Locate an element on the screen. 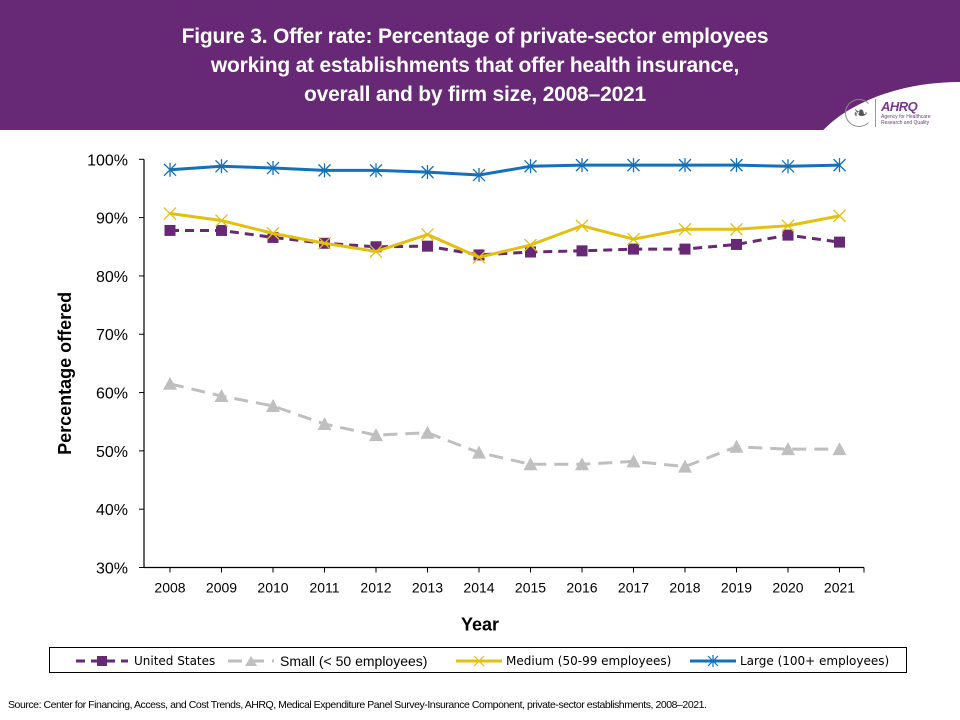 The image size is (960, 720). x-tick-label: 2011 is located at coordinates (324, 588).